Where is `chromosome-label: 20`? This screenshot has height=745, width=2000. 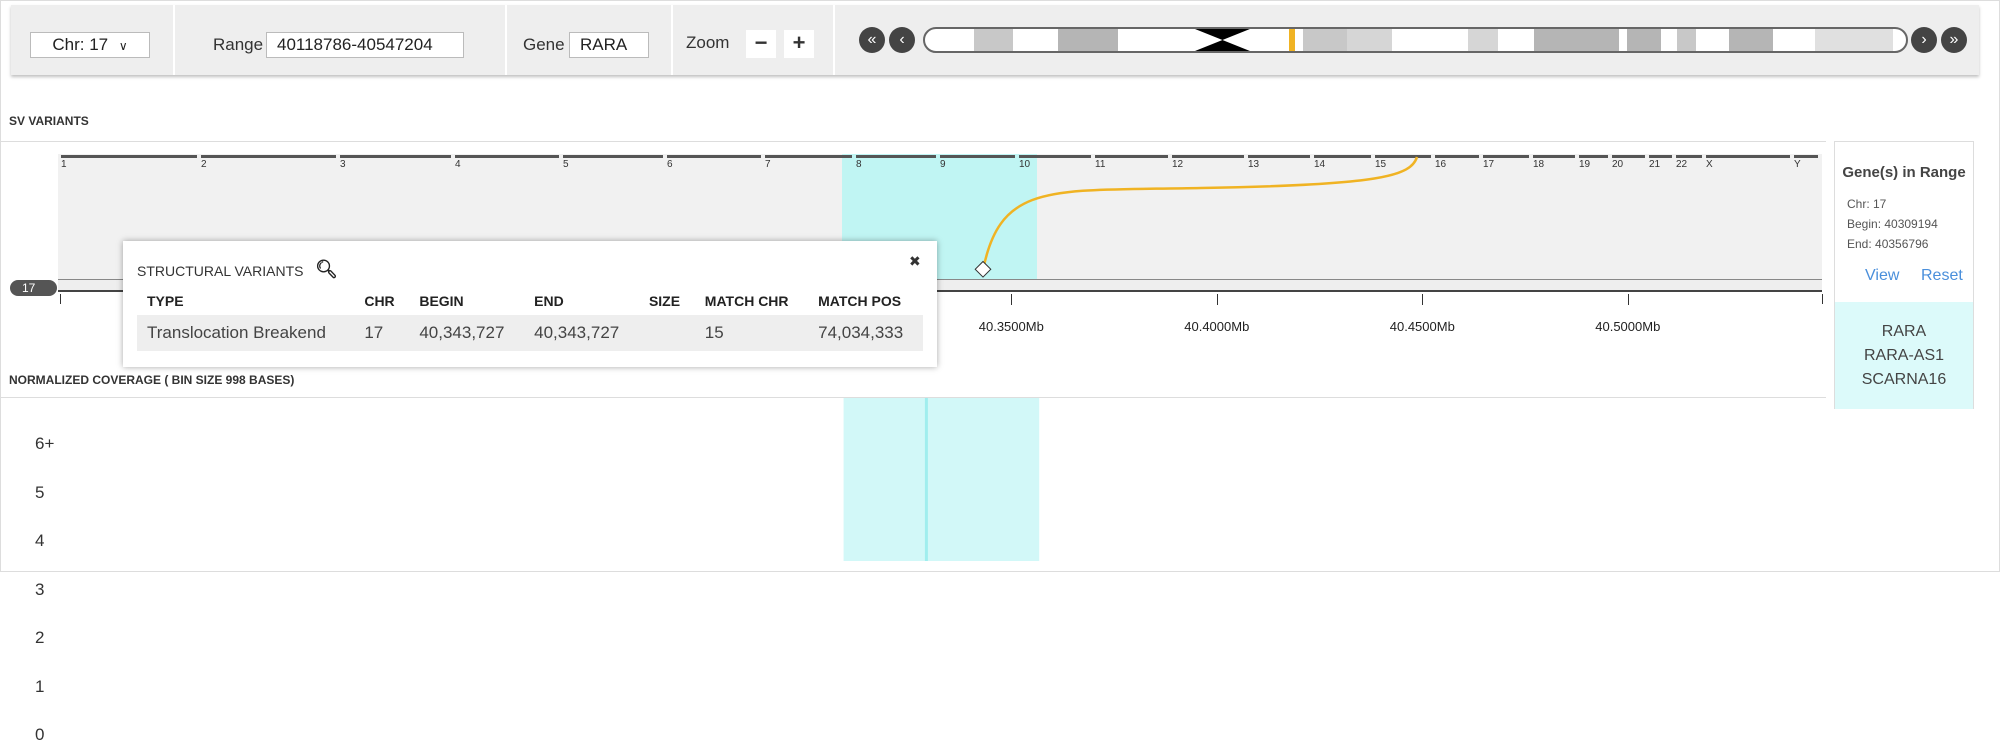 chromosome-label: 20 is located at coordinates (1618, 164).